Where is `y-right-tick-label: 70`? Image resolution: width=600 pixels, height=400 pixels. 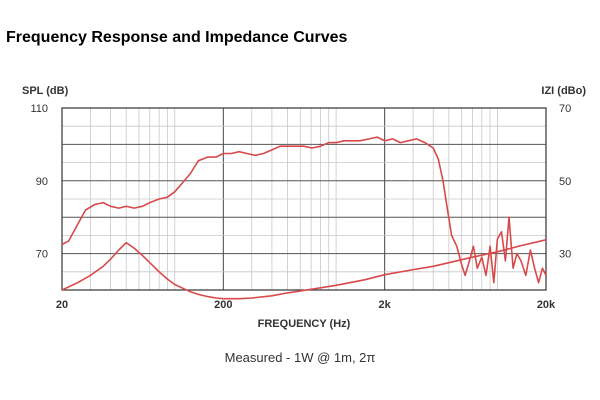 y-right-tick-label: 70 is located at coordinates (565, 109).